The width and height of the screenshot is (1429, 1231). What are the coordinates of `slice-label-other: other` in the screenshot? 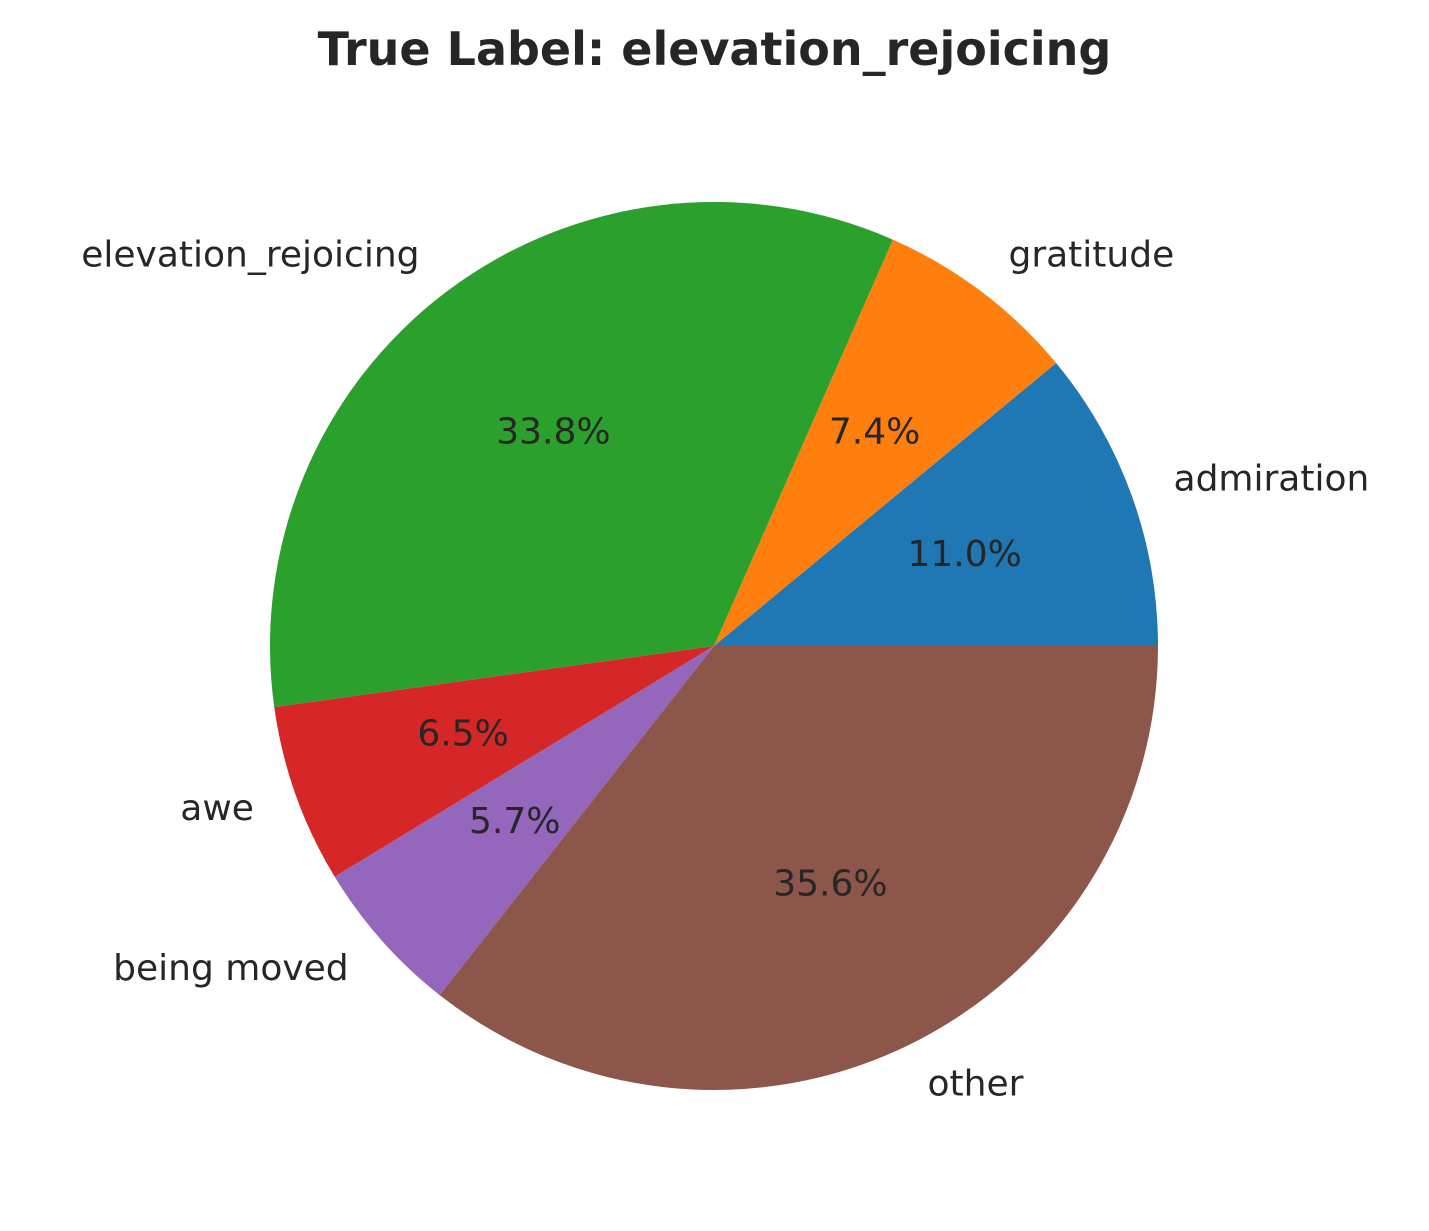 It's located at (975, 1083).